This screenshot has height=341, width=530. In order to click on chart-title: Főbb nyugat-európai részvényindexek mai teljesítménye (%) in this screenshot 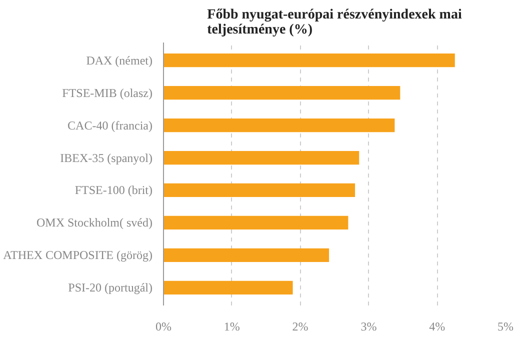, I will do `click(334, 23)`.